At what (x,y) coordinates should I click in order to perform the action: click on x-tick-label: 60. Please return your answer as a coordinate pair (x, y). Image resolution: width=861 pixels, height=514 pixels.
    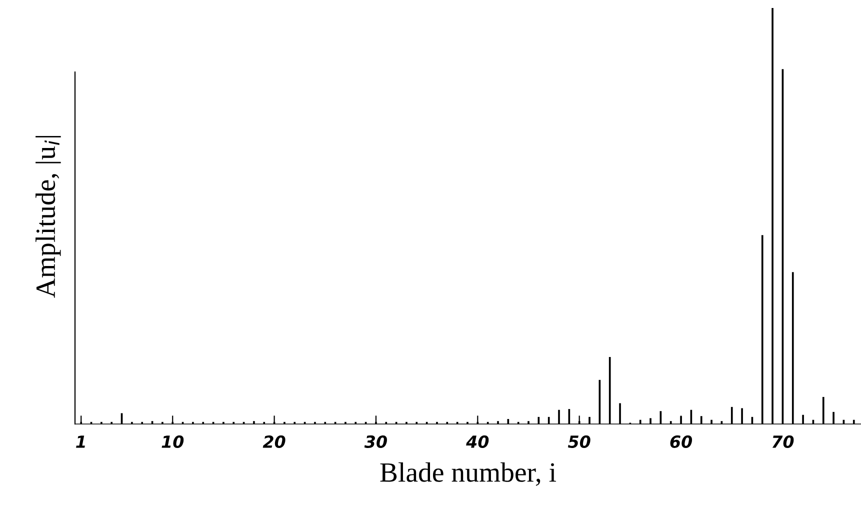
    Looking at the image, I should click on (681, 441).